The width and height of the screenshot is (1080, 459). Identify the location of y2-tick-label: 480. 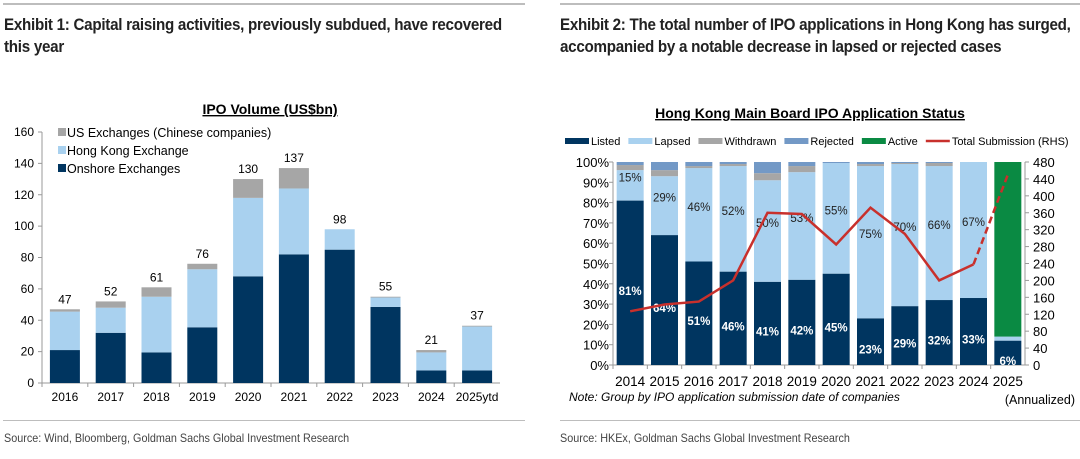
(1044, 162).